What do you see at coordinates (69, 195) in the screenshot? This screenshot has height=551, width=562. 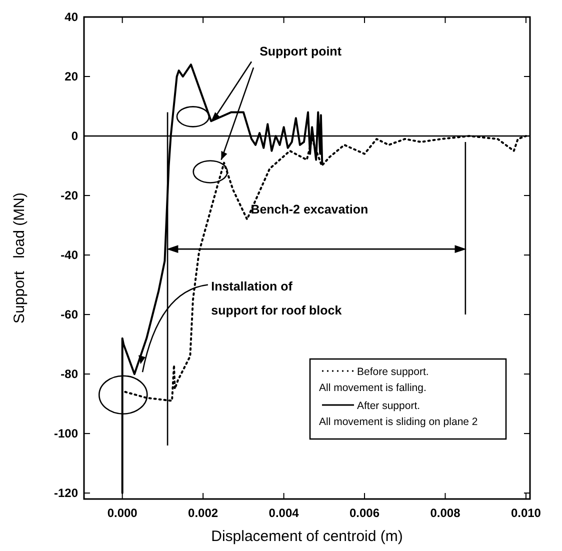 I see `y-tick-label: -20` at bounding box center [69, 195].